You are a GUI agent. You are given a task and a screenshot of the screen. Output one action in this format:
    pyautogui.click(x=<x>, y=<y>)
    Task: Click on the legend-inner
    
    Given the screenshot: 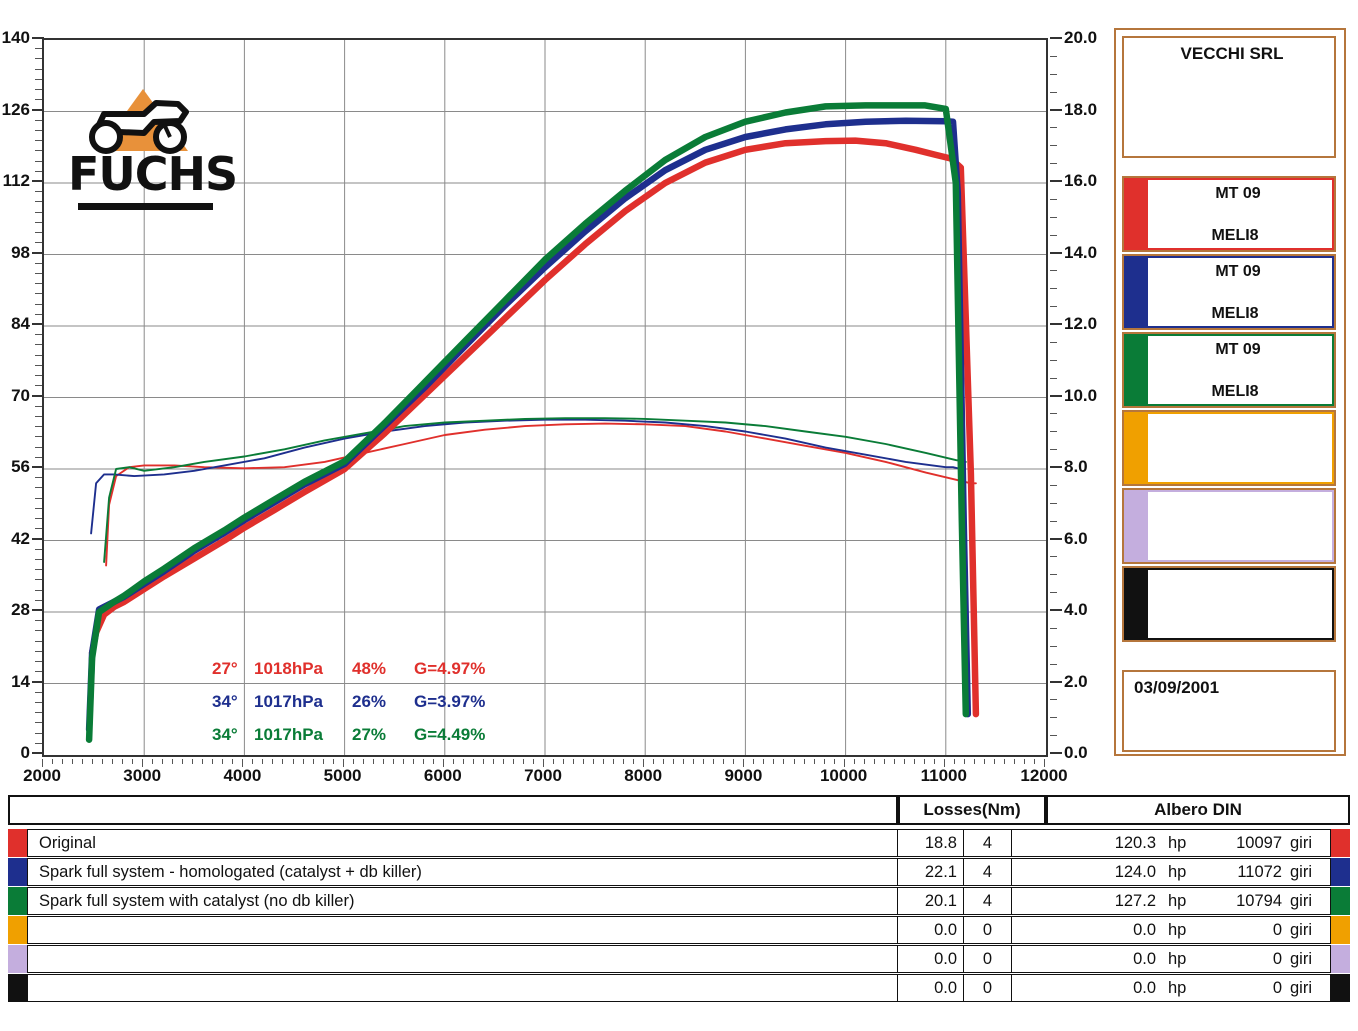 What is the action you would take?
    pyautogui.click(x=1240, y=448)
    